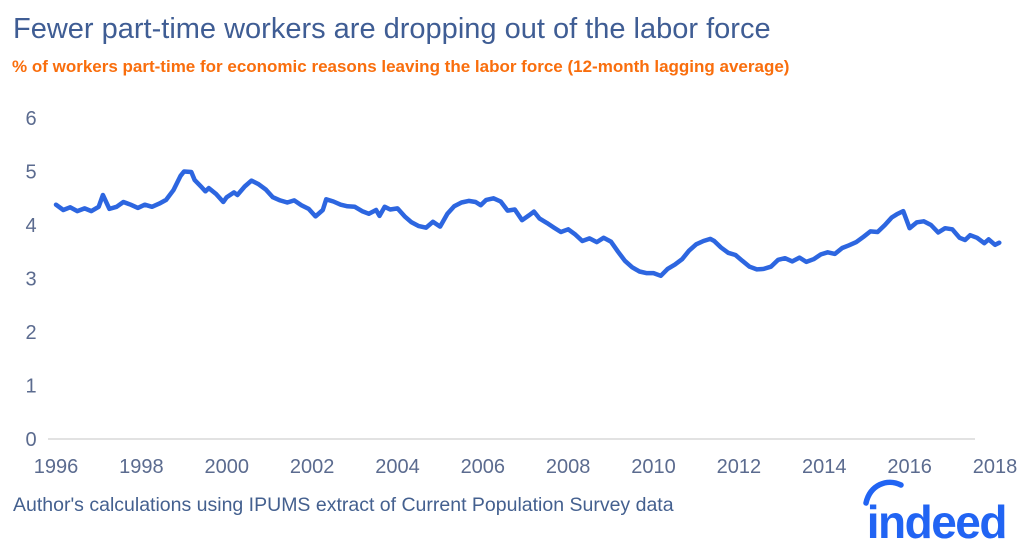 Image resolution: width=1024 pixels, height=550 pixels. Describe the element at coordinates (141, 467) in the screenshot. I see `x-tick-label: 1998` at that location.